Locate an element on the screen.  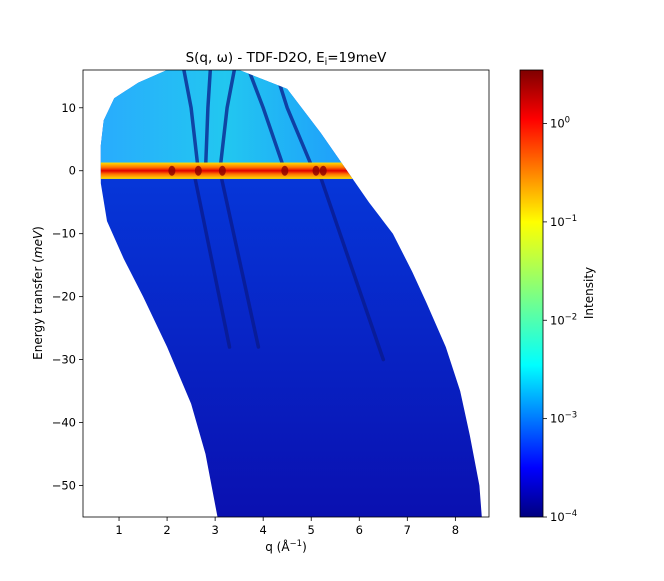
y-tick-label: −40 is located at coordinates (64, 423).